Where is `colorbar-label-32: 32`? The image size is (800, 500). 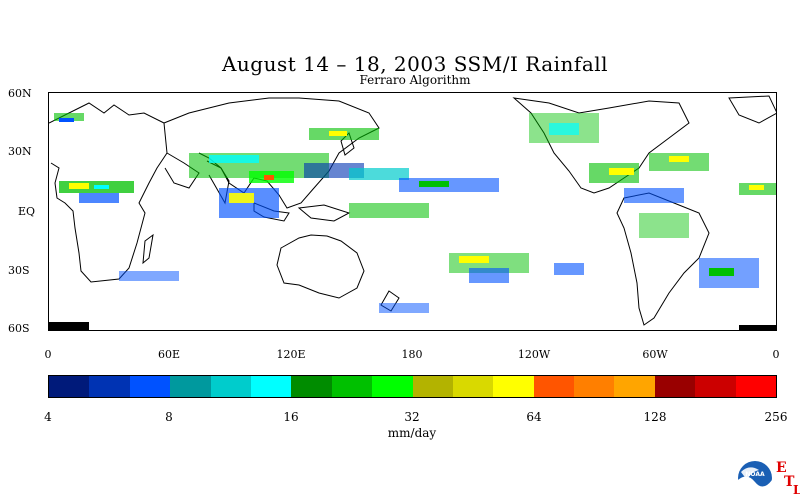
colorbar-label-32: 32 is located at coordinates (412, 417).